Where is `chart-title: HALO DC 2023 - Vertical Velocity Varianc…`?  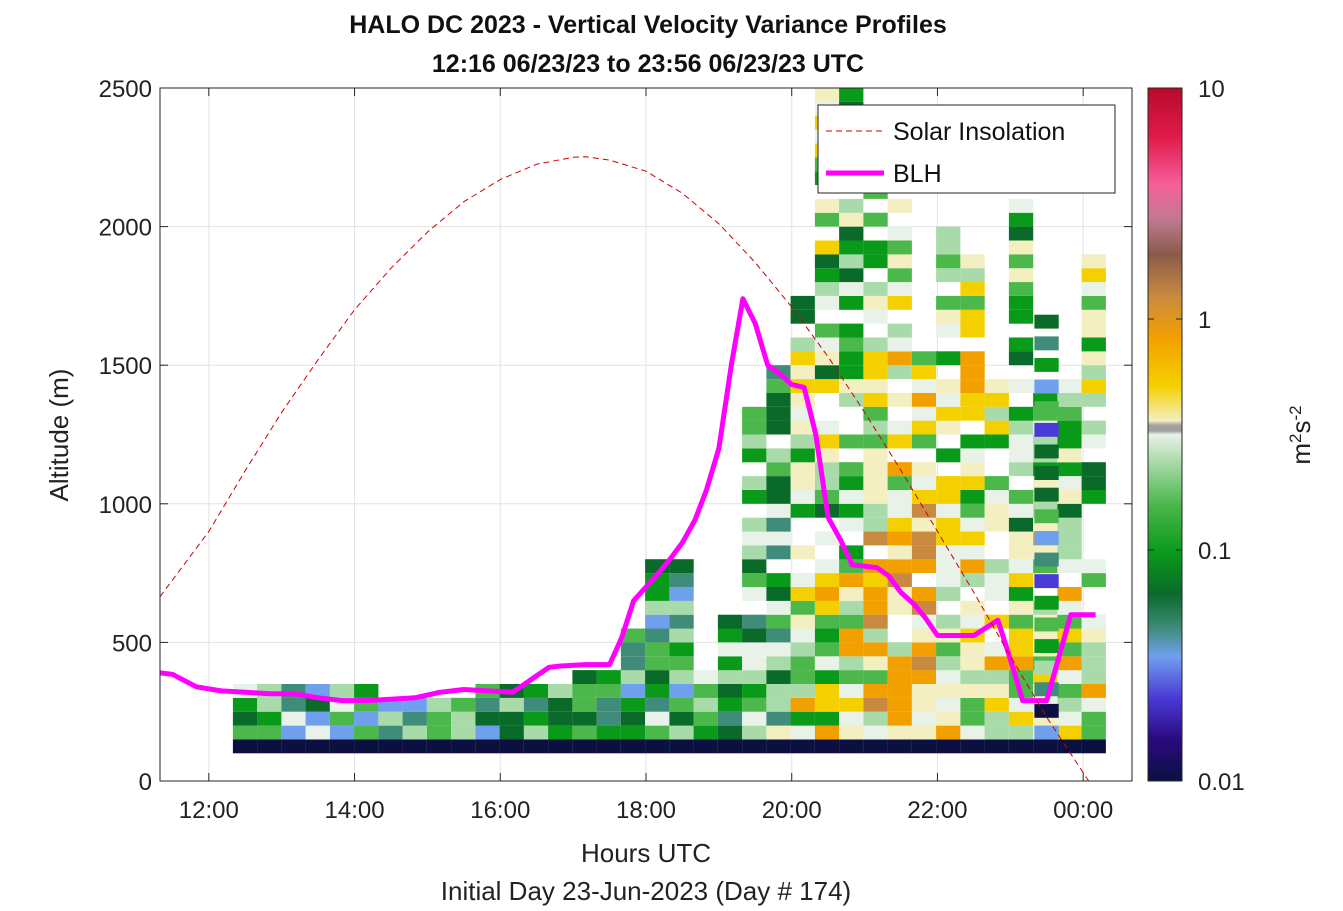 chart-title: HALO DC 2023 - Vertical Velocity Varianc… is located at coordinates (648, 25).